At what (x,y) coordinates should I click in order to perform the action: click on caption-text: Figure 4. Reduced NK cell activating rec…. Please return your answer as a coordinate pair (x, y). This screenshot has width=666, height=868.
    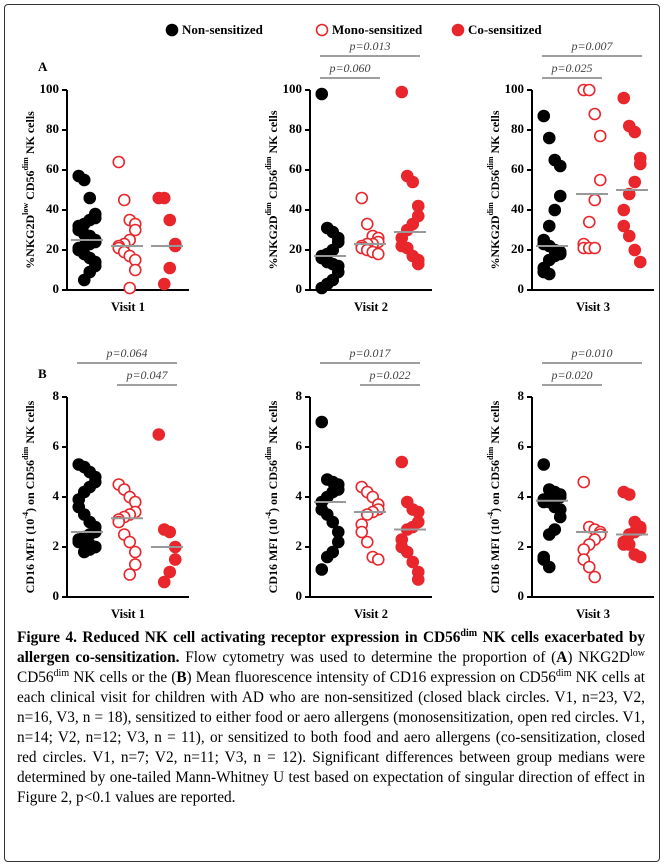
    Looking at the image, I should click on (239, 637).